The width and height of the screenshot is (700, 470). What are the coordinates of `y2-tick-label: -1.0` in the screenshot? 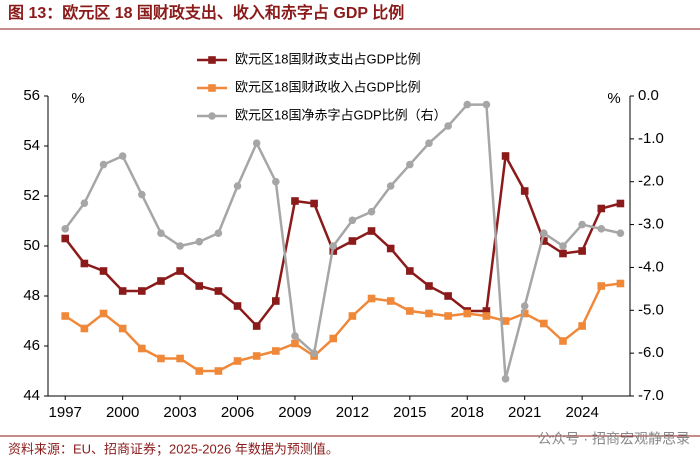 It's located at (651, 138).